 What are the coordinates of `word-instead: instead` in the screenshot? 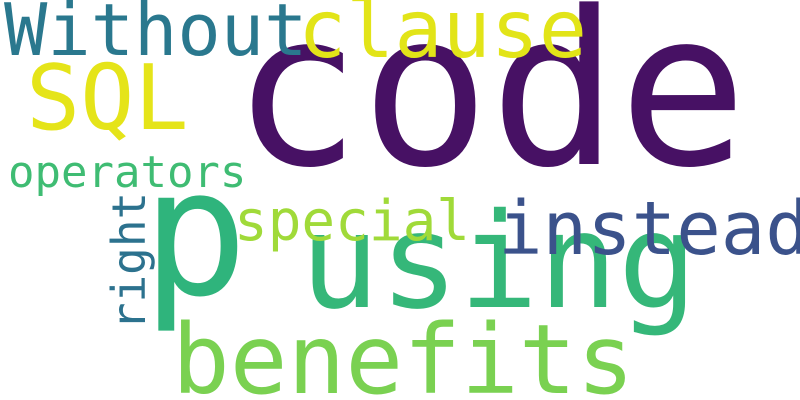 It's located at (649, 229).